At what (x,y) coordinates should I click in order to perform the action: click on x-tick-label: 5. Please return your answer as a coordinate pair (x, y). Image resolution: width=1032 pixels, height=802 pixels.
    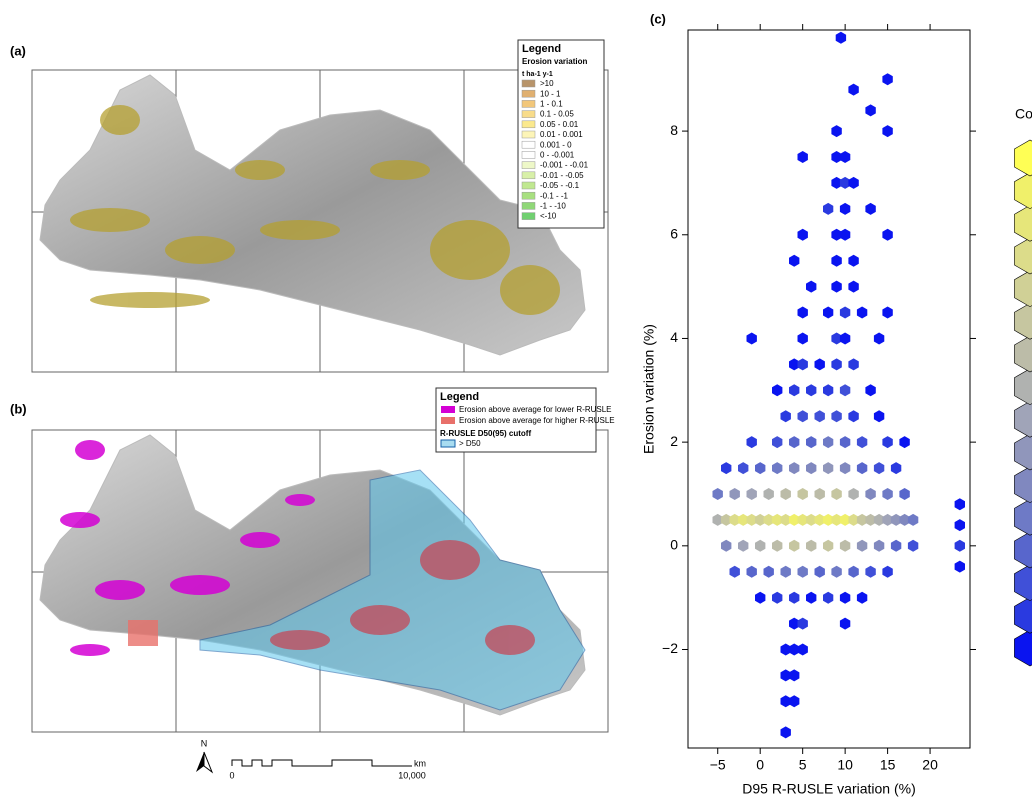
    Looking at the image, I should click on (803, 765).